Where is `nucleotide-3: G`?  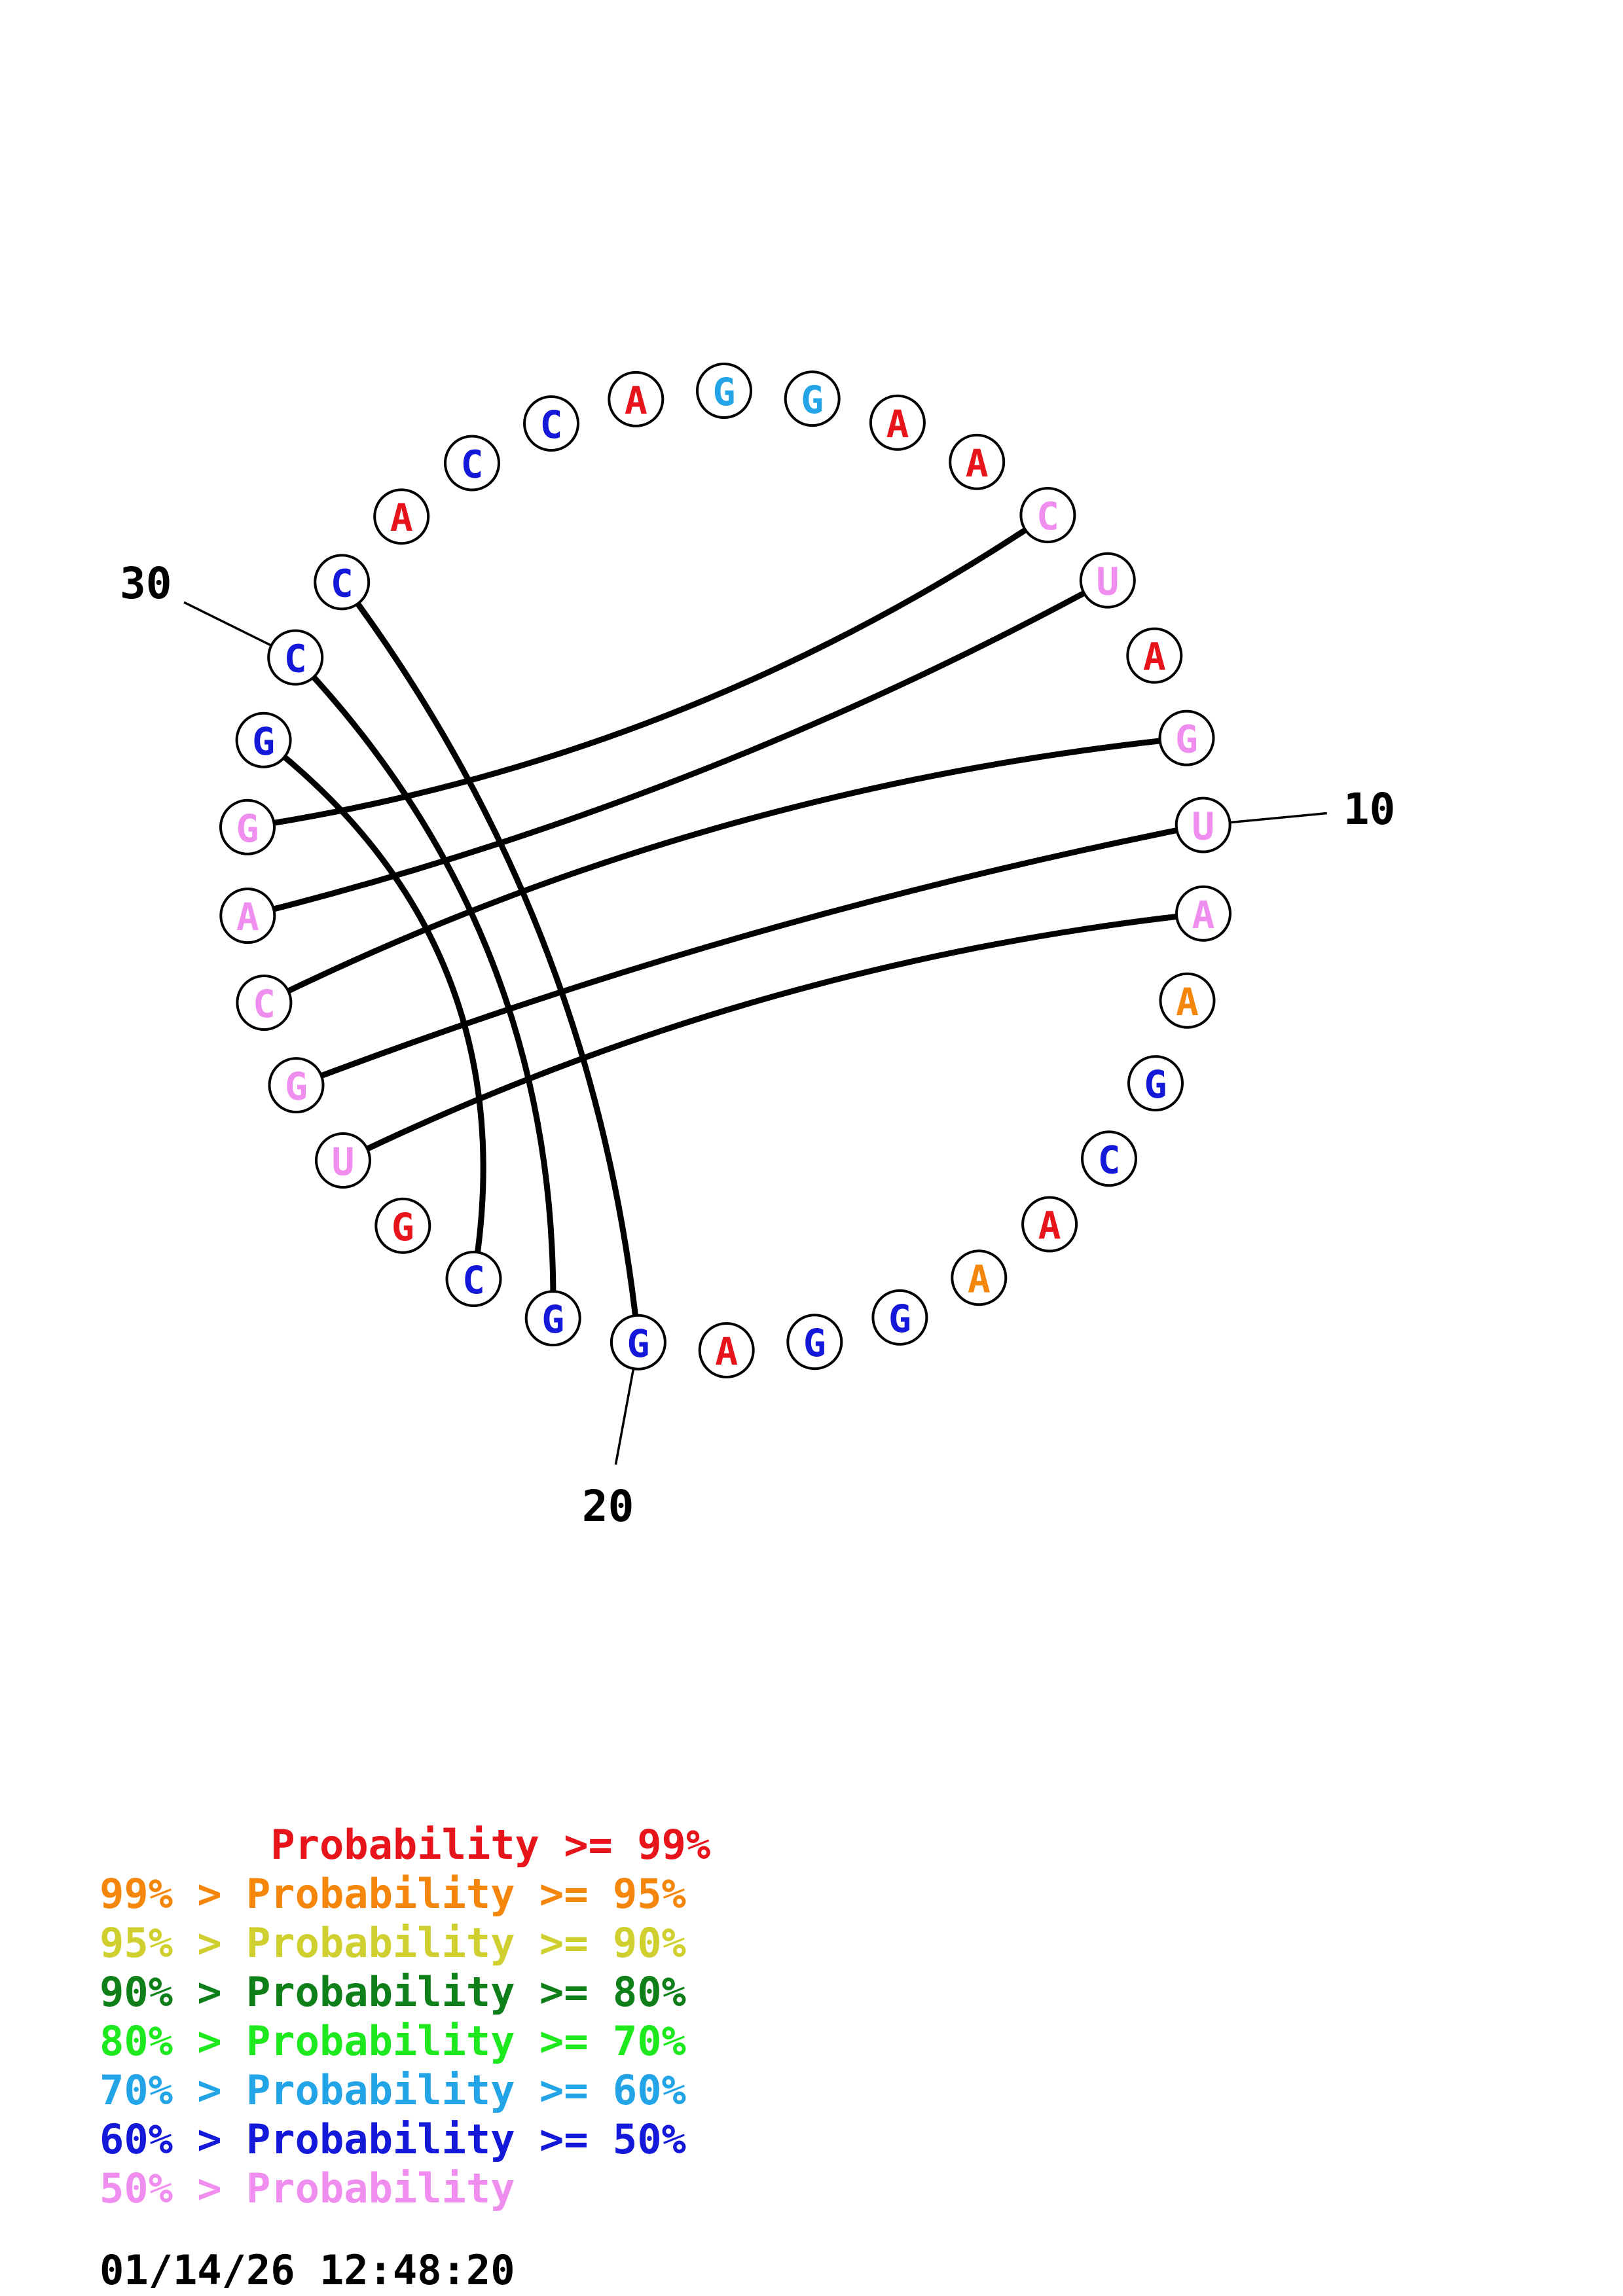 nucleotide-3: G is located at coordinates (812, 398).